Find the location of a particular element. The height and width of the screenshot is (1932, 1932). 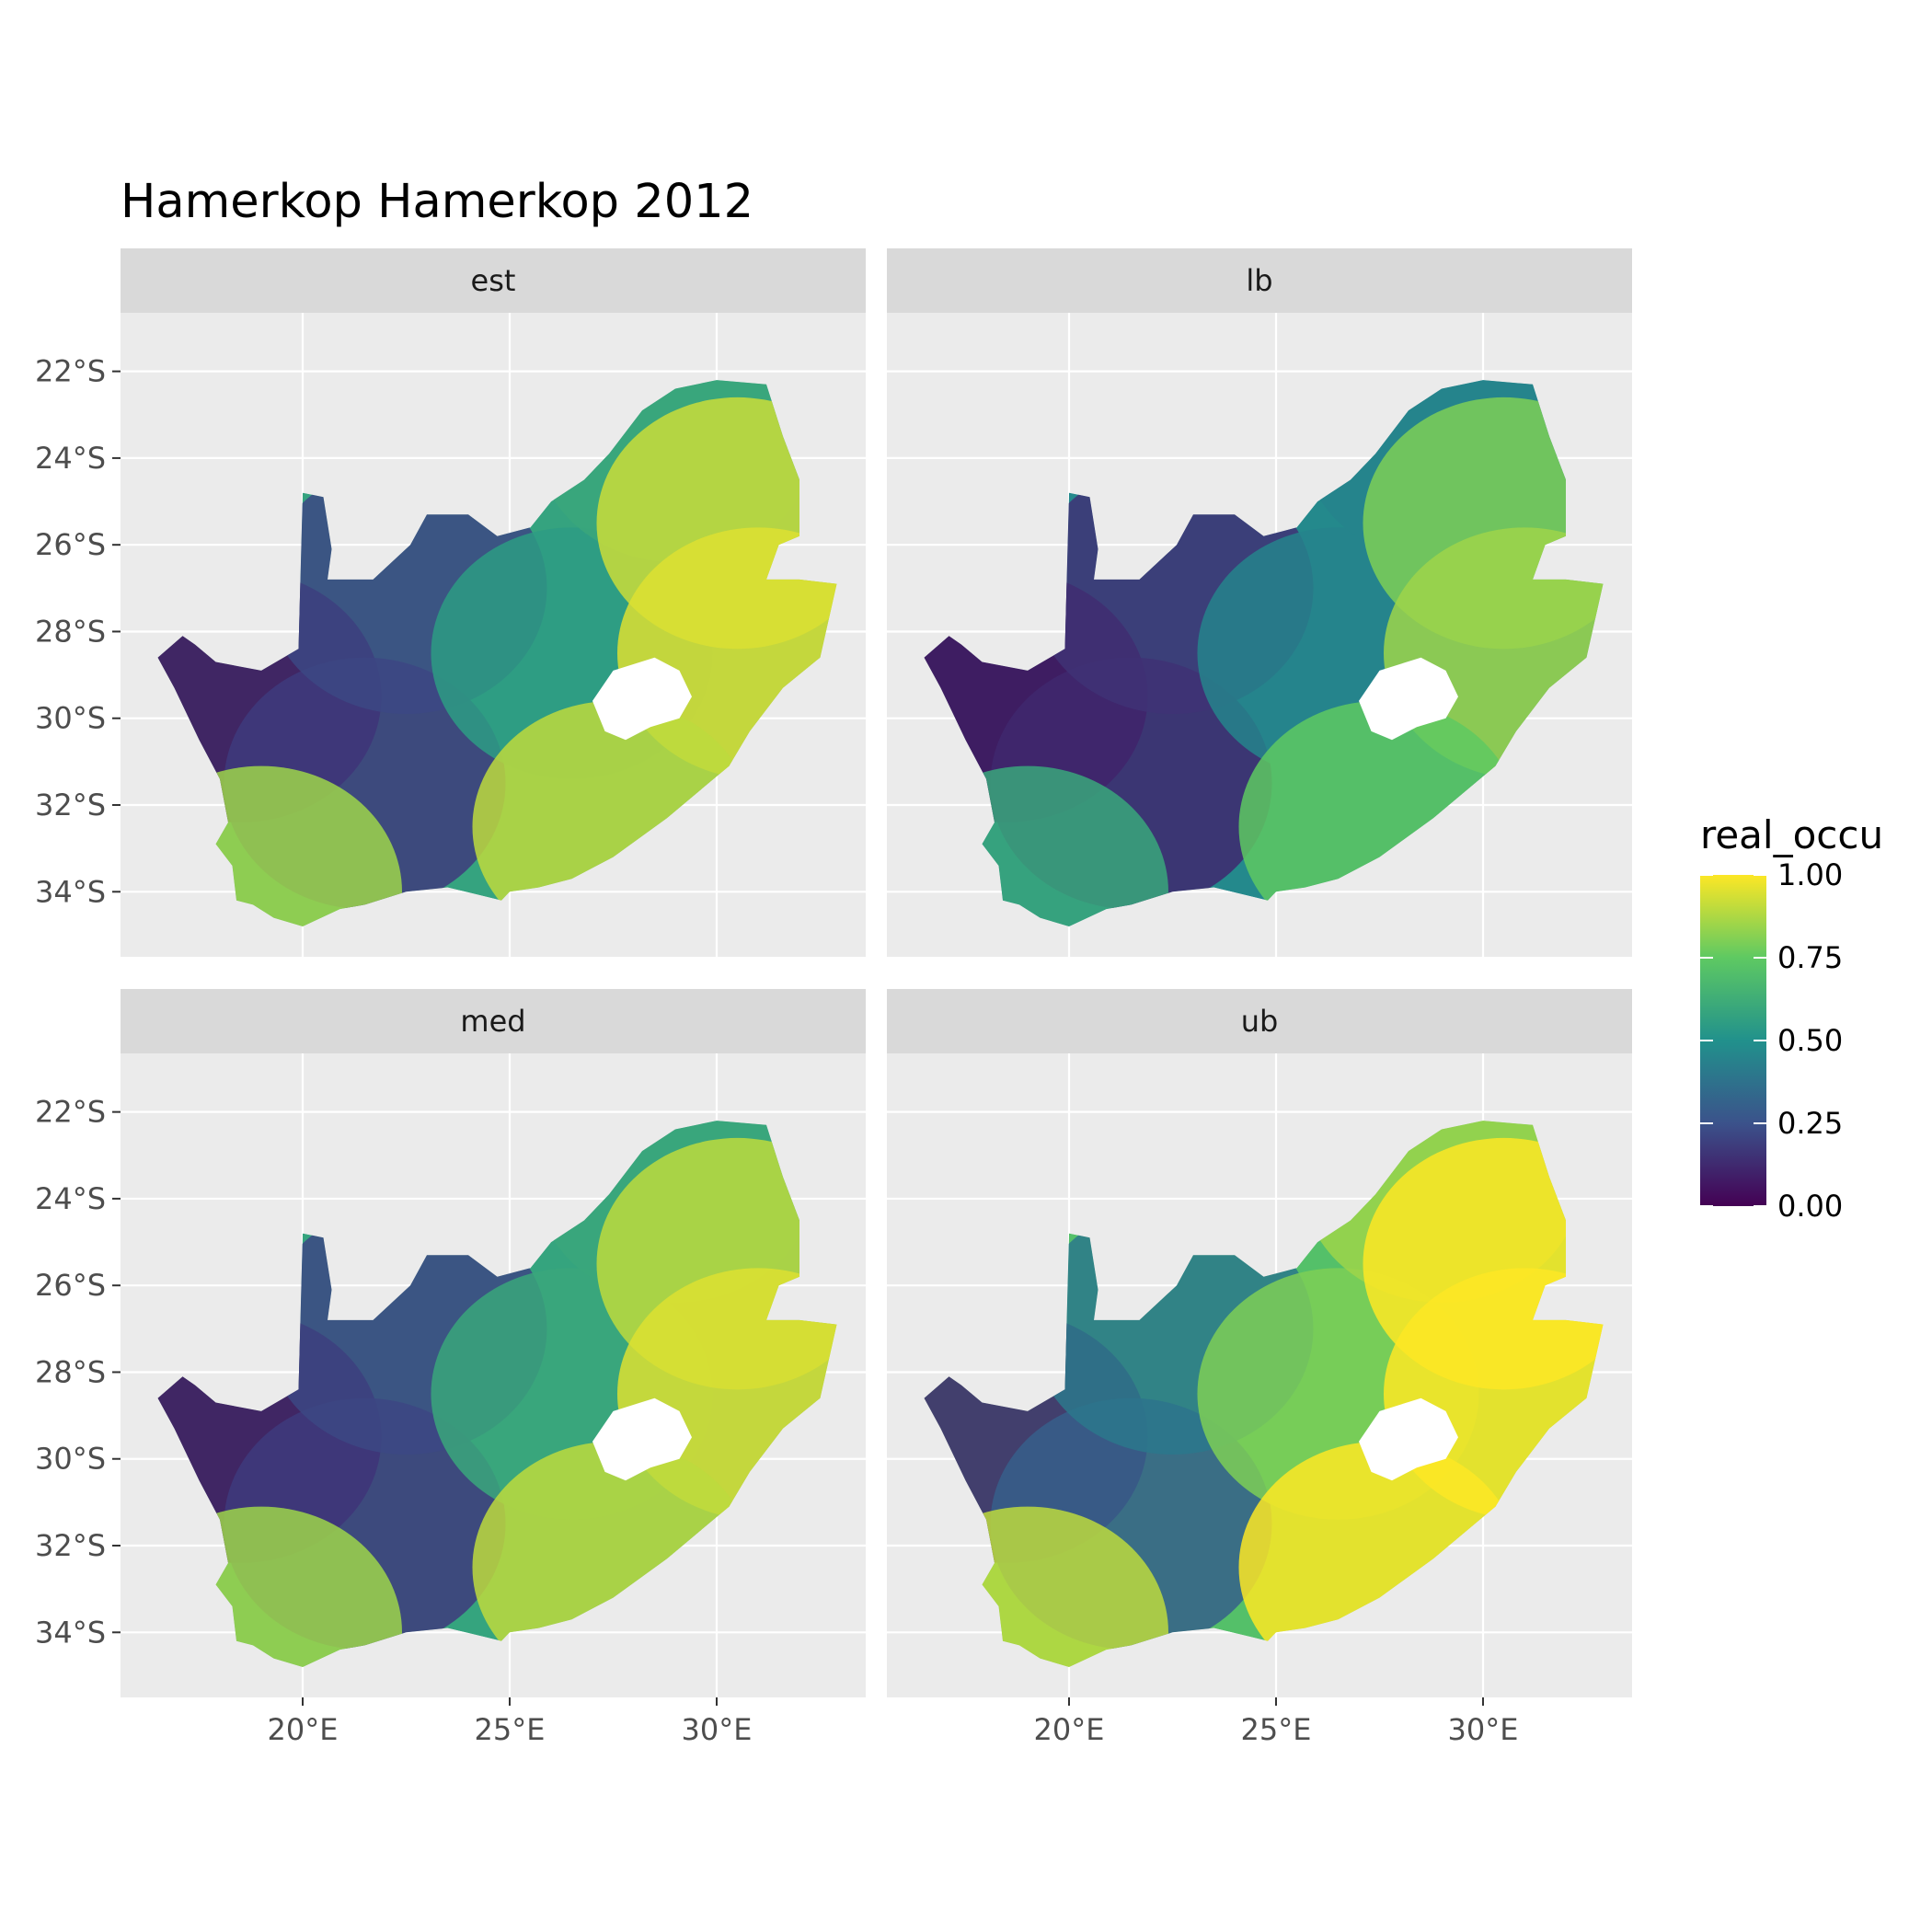

facet-strip-label: est is located at coordinates (493, 280).